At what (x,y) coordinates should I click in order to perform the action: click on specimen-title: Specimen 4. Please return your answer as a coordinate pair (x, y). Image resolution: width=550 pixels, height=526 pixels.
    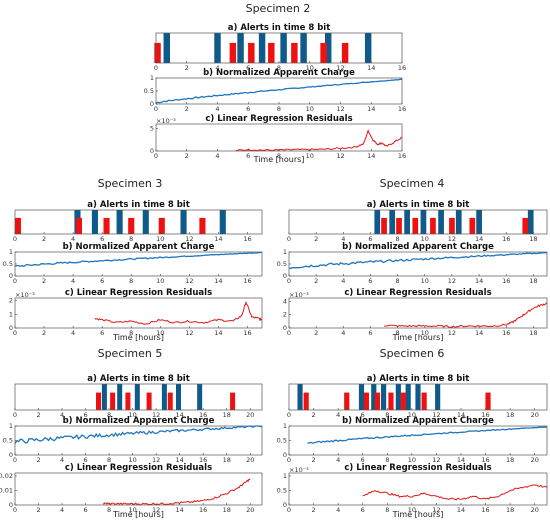
    Looking at the image, I should click on (412, 183).